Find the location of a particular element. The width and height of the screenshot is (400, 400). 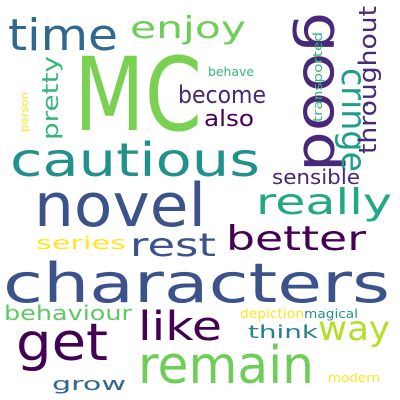

word-sensible: sensible is located at coordinates (316, 177).